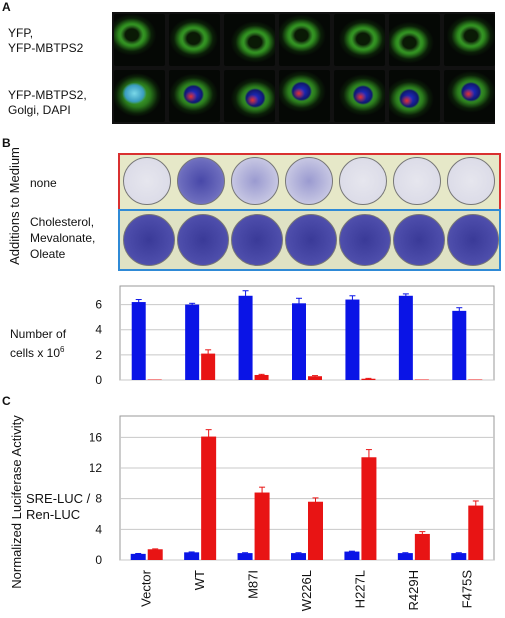 This screenshot has width=505, height=618. I want to click on additions-to-medium-label: Additions to Medium, so click(14, 206).